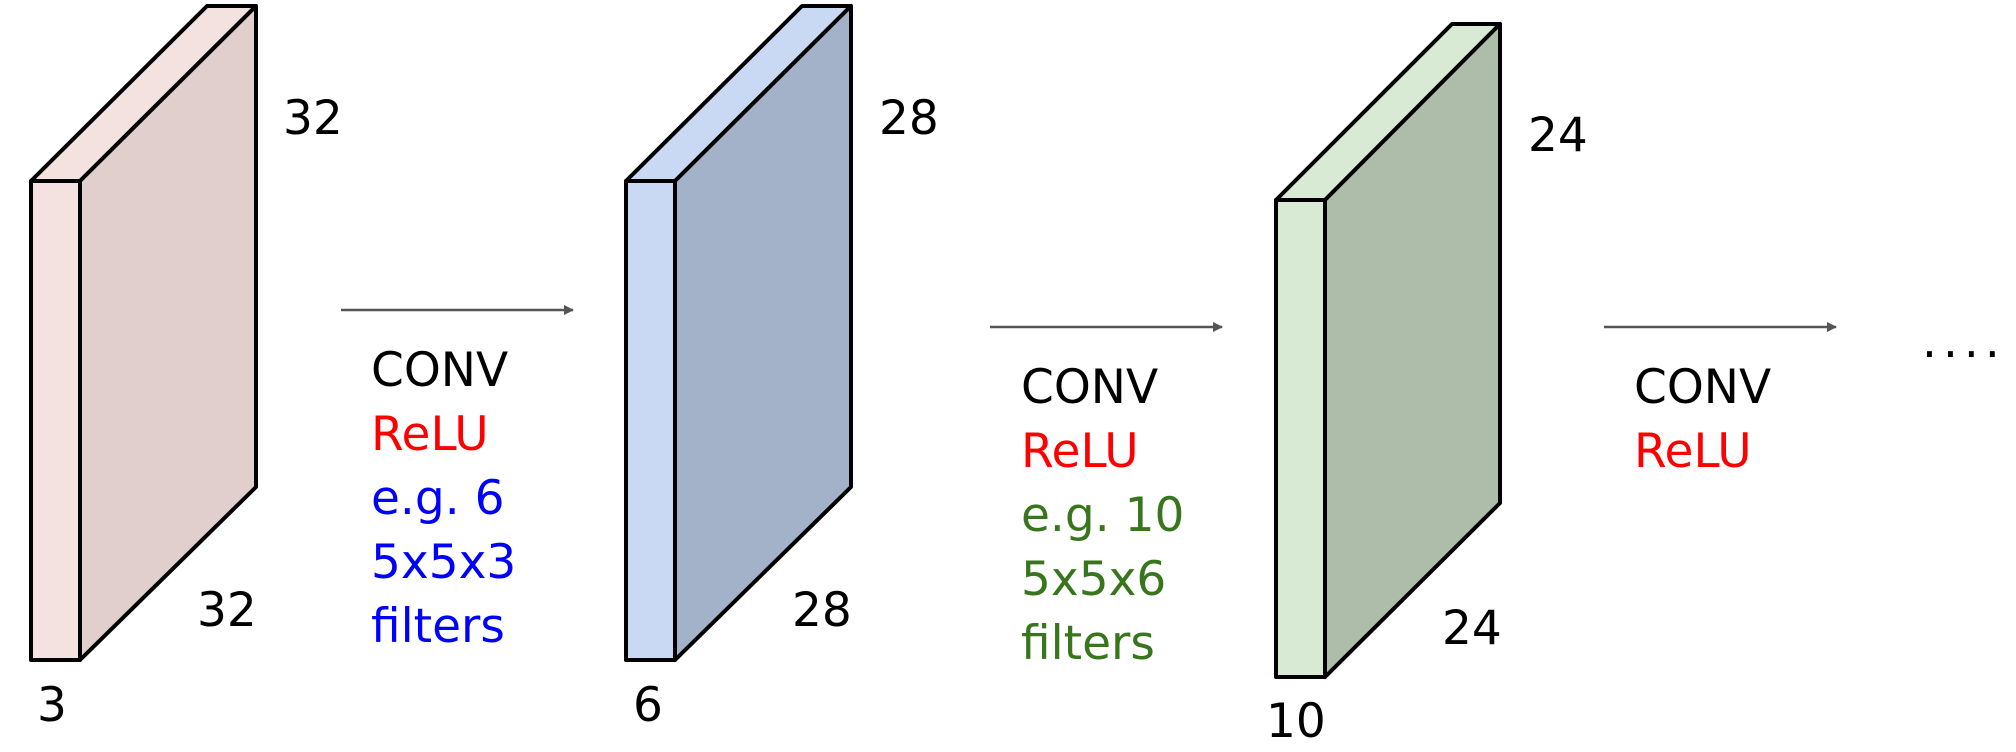 This screenshot has height=752, width=2016. Describe the element at coordinates (1702, 420) in the screenshot. I see `operation-3-text: CONV ReLU` at that location.